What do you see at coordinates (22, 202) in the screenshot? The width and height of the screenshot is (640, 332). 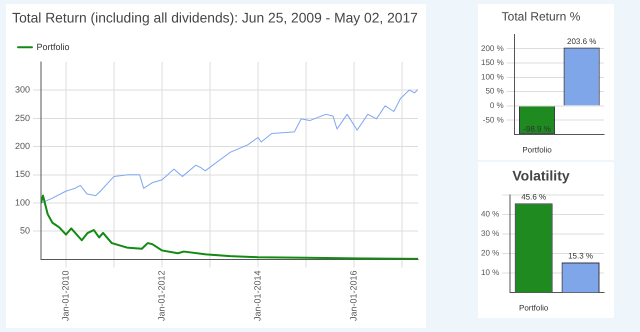 I see `y-tick-label: 100` at bounding box center [22, 202].